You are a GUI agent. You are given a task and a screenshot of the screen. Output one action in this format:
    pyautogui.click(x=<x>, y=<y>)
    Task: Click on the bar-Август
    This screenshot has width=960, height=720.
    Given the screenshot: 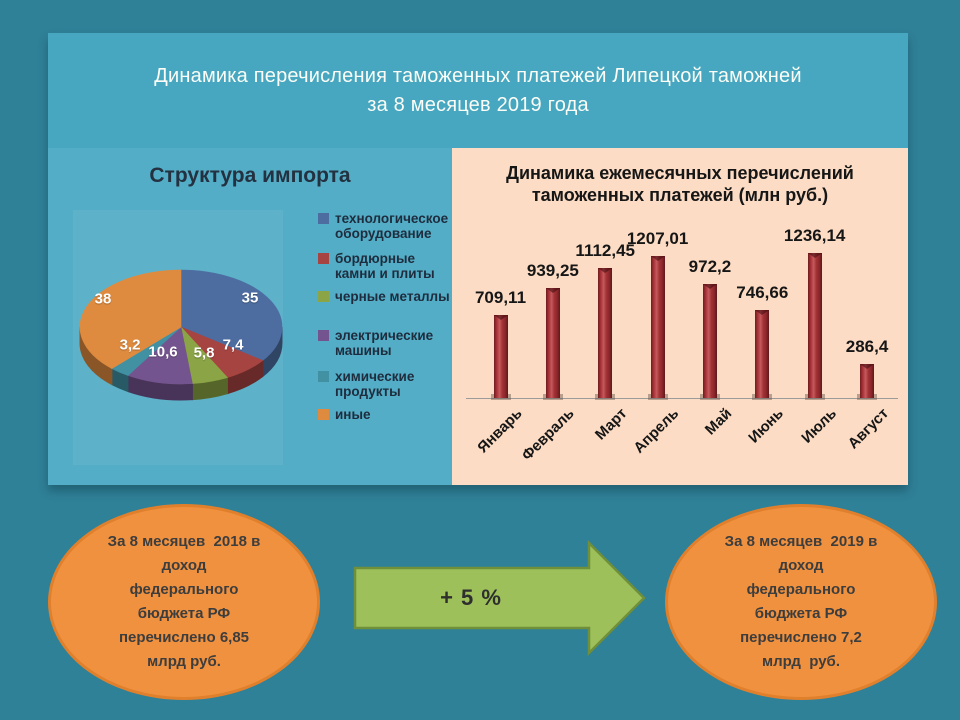 What is the action you would take?
    pyautogui.click(x=867, y=381)
    